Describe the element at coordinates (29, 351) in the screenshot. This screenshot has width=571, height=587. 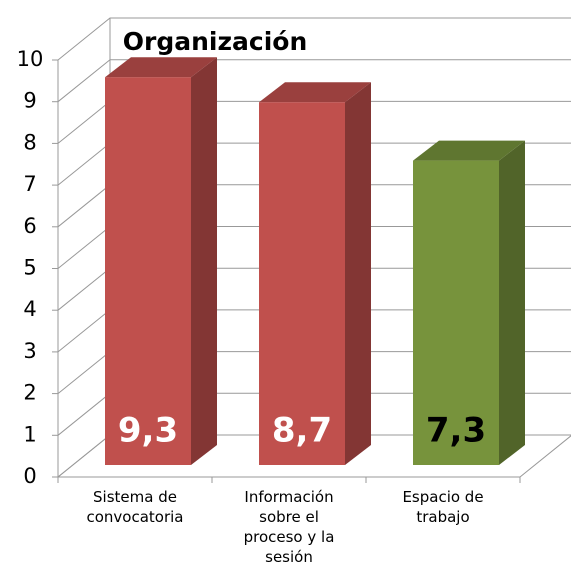
I see `y-tick-label: 3` at that location.